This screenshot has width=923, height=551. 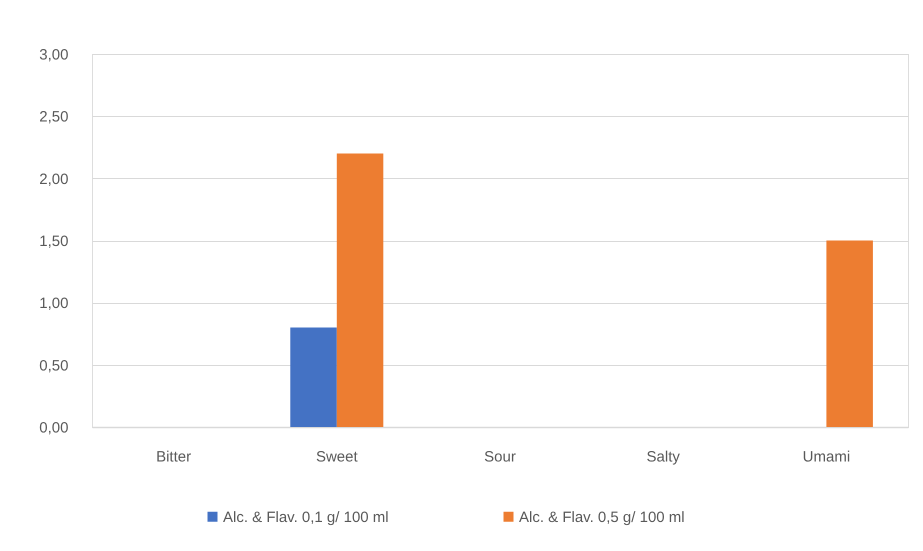 What do you see at coordinates (53, 117) in the screenshot?
I see `y-tick-label: 2,50` at bounding box center [53, 117].